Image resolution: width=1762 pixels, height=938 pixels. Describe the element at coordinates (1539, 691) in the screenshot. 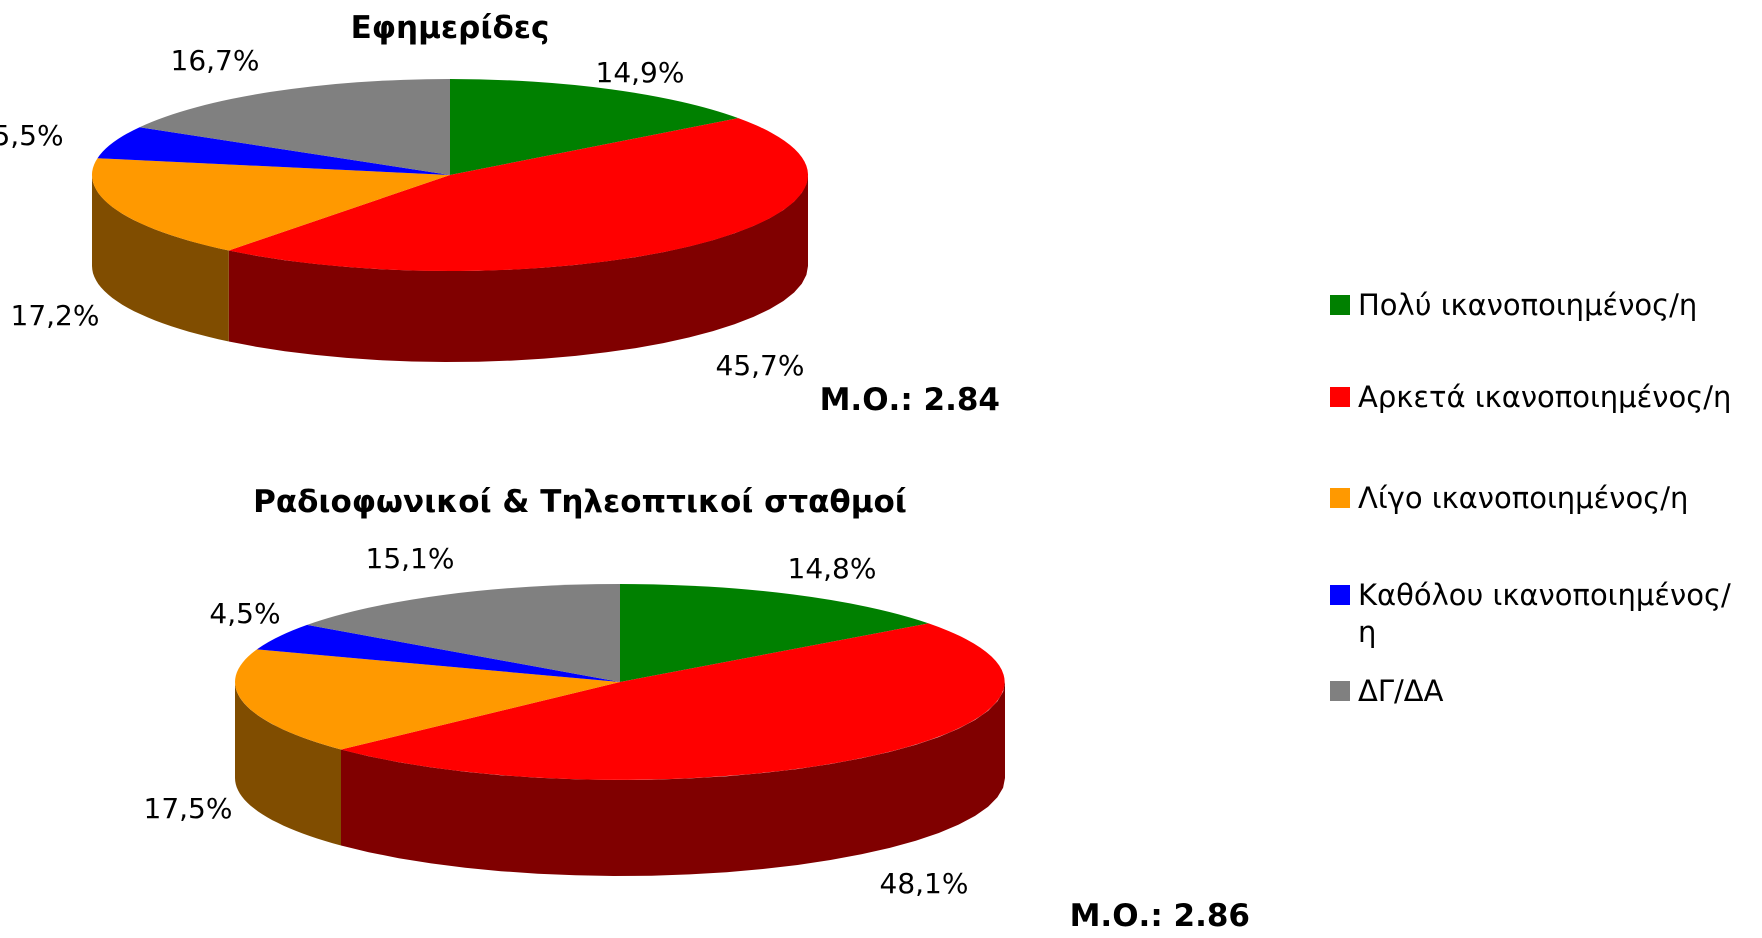

I see `legend-item-dk-na: ΔΓ/ΔΑ` at that location.